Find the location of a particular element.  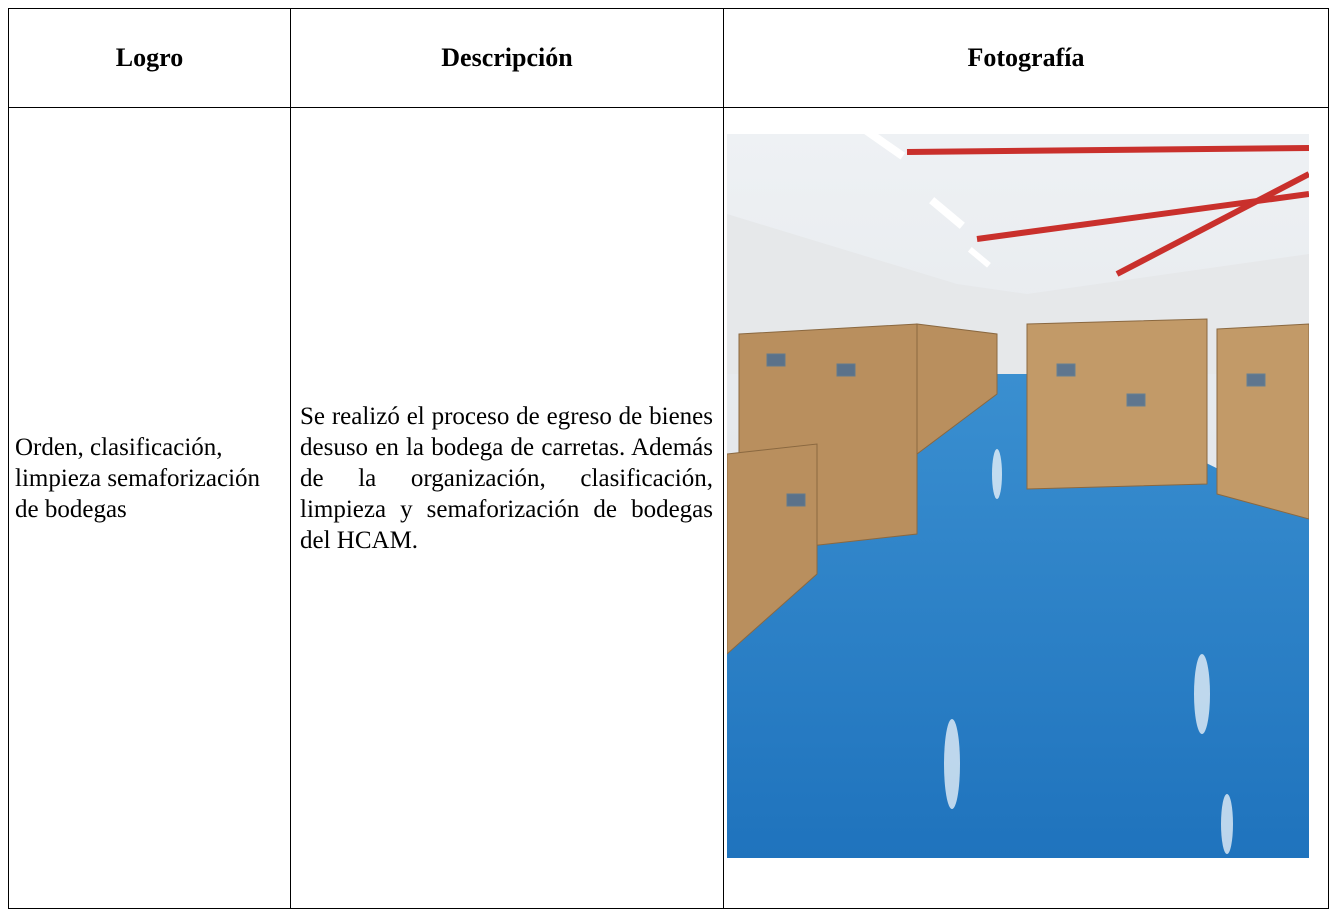

lights is located at coordinates (927, 201).